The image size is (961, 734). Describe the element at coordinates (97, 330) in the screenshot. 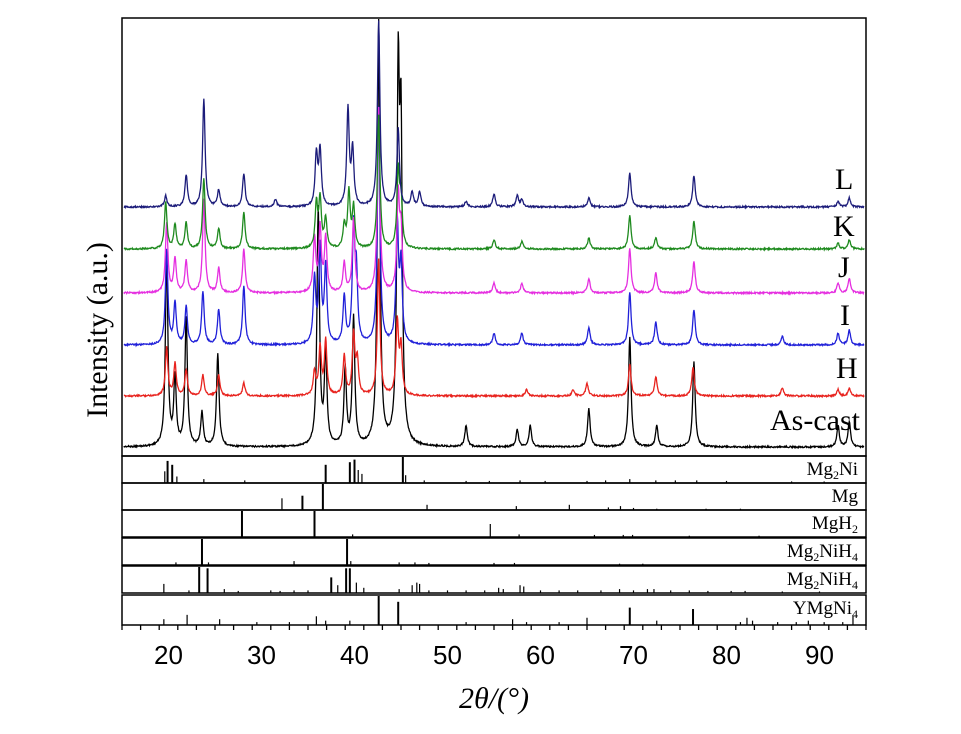

I see `y-axis-title: Intensity (a.u.)` at that location.